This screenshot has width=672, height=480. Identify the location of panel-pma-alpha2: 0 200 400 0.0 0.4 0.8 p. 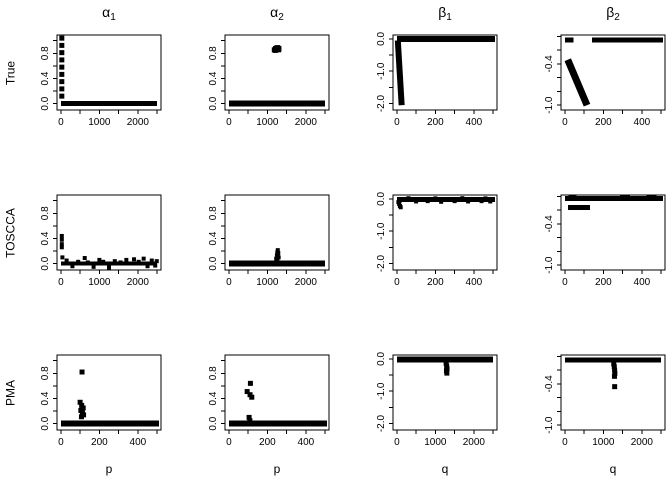
(252, 400).